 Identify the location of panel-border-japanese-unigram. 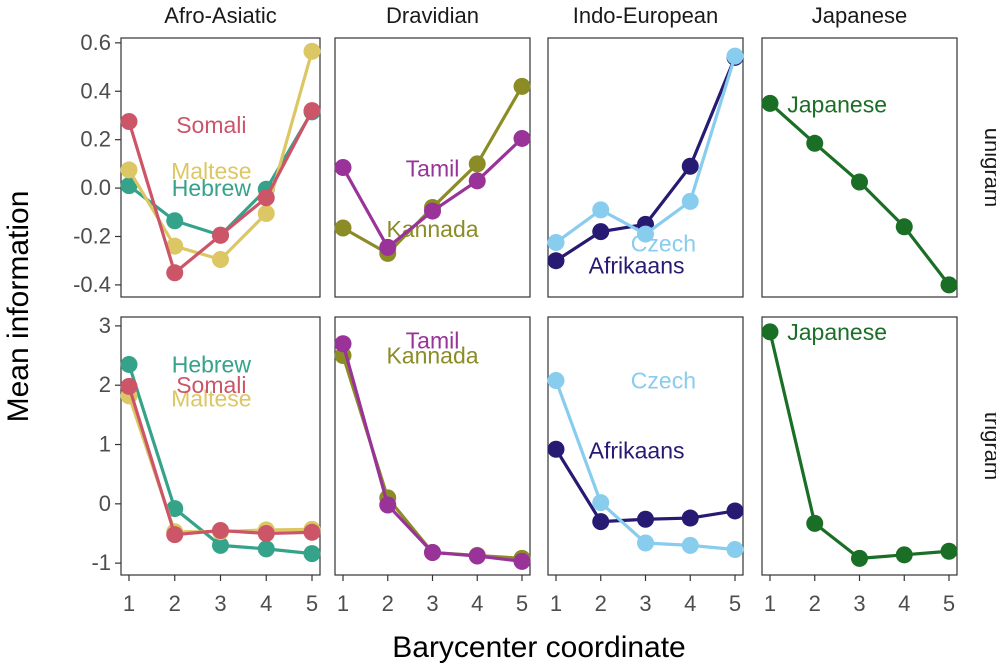
(859, 167).